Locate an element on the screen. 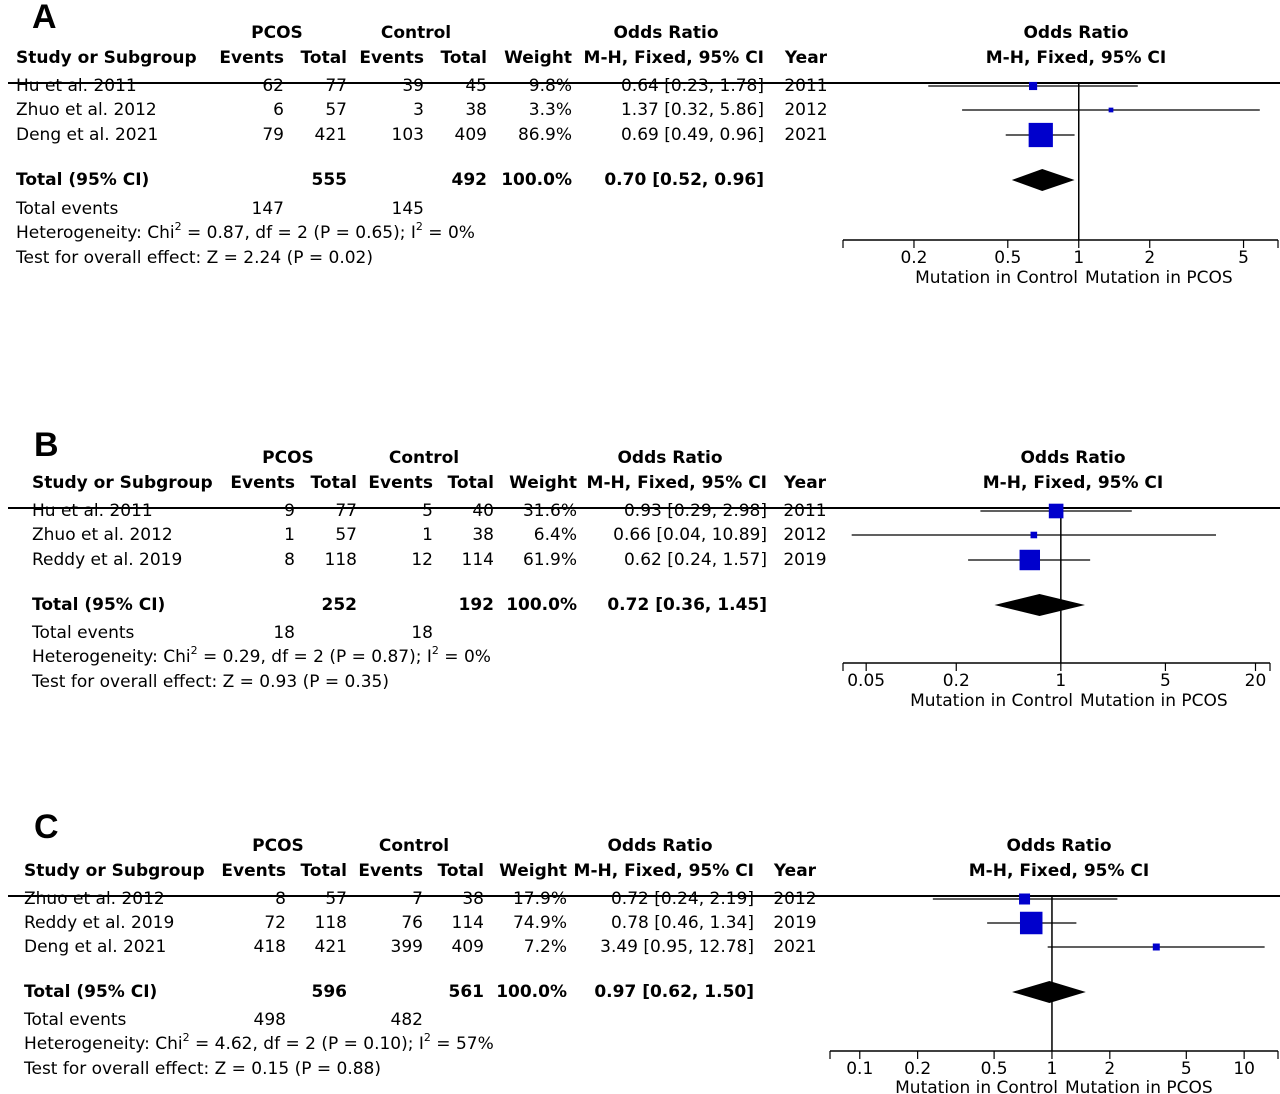 The width and height of the screenshot is (1280, 1094). study-weight: 31.6% is located at coordinates (549, 511).